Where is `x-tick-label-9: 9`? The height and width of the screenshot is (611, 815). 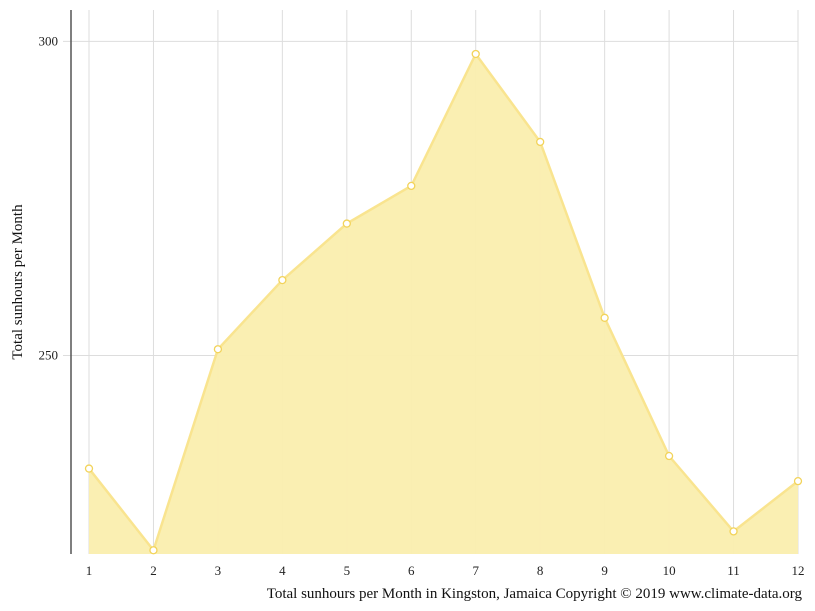
x-tick-label-9: 9 is located at coordinates (604, 570).